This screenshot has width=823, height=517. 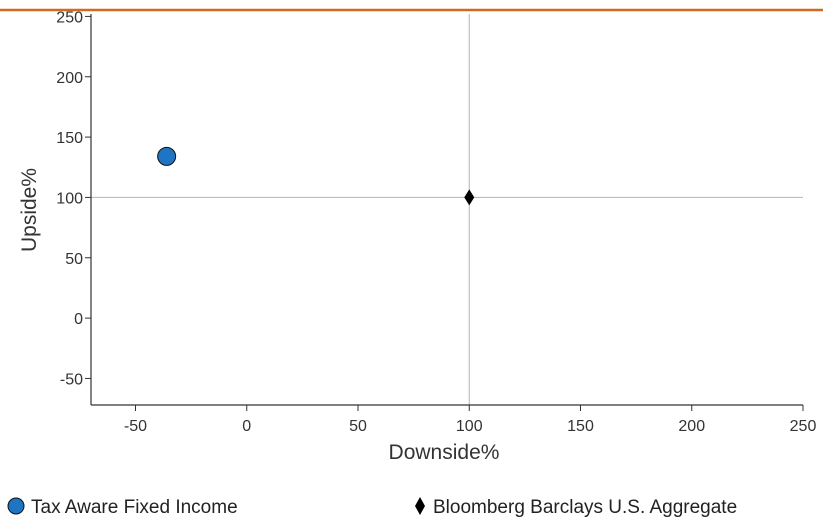 What do you see at coordinates (16, 506) in the screenshot?
I see `legend-circle-marker-icon` at bounding box center [16, 506].